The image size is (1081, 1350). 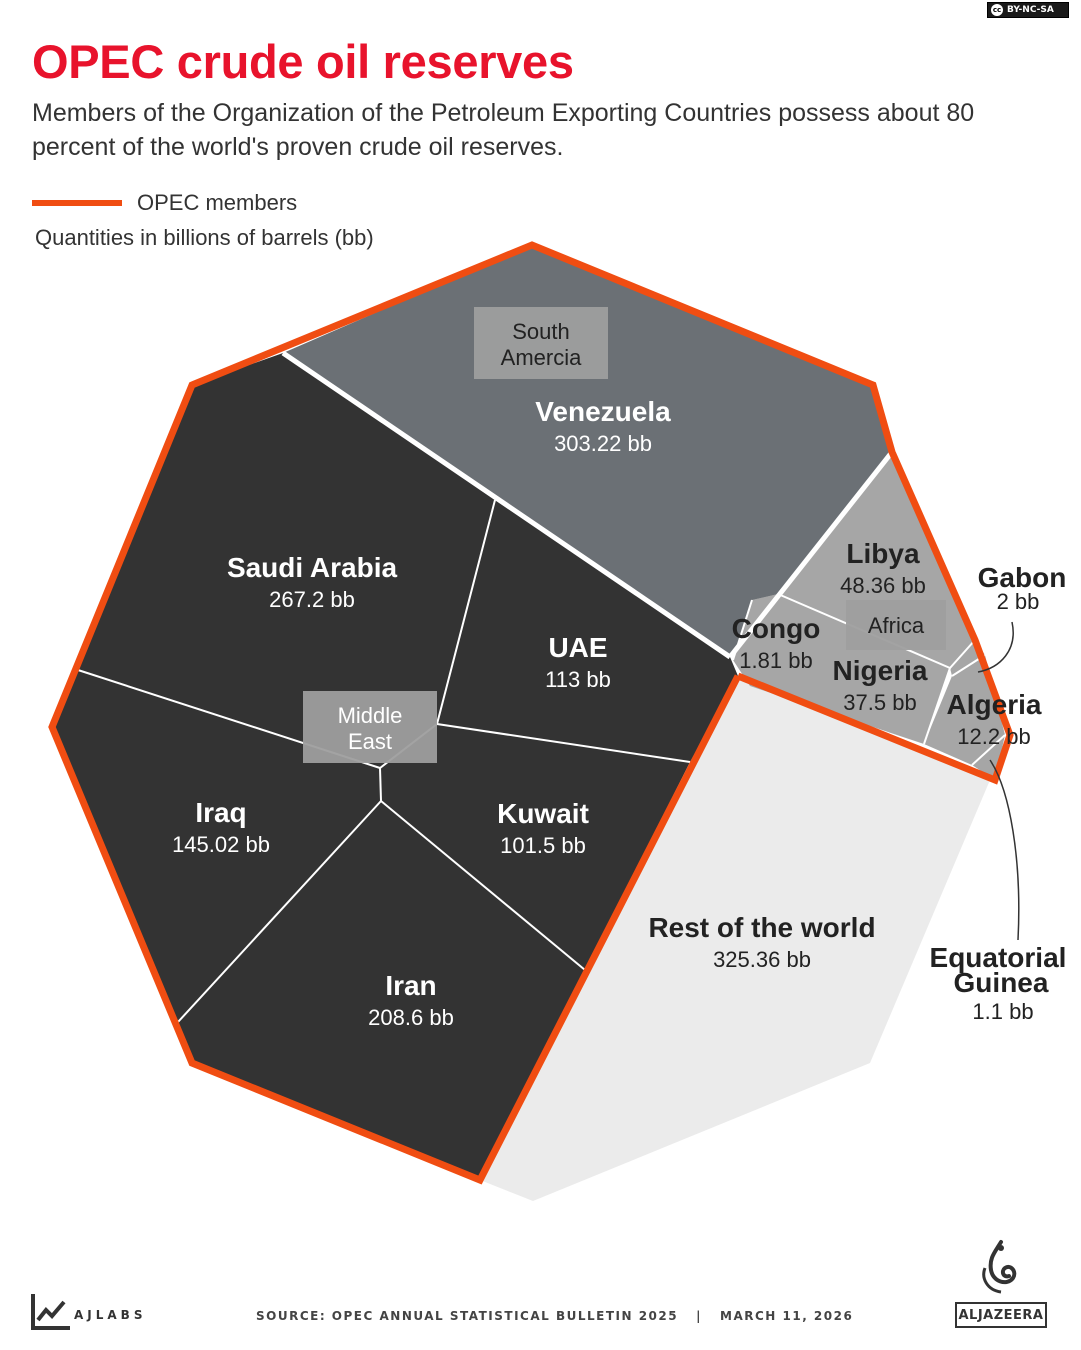 I want to click on license-text: BY-NC-SA, so click(x=1030, y=10).